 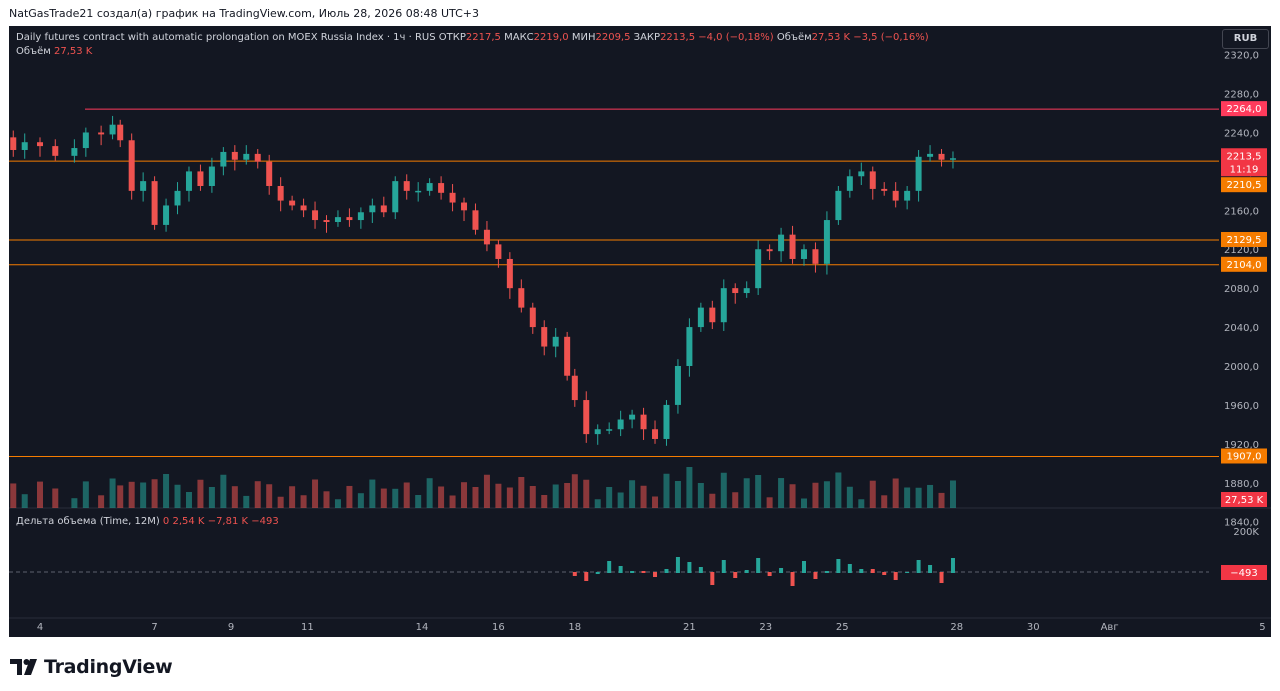 What do you see at coordinates (1241, 250) in the screenshot?
I see `y-tick-label: 2120,0` at bounding box center [1241, 250].